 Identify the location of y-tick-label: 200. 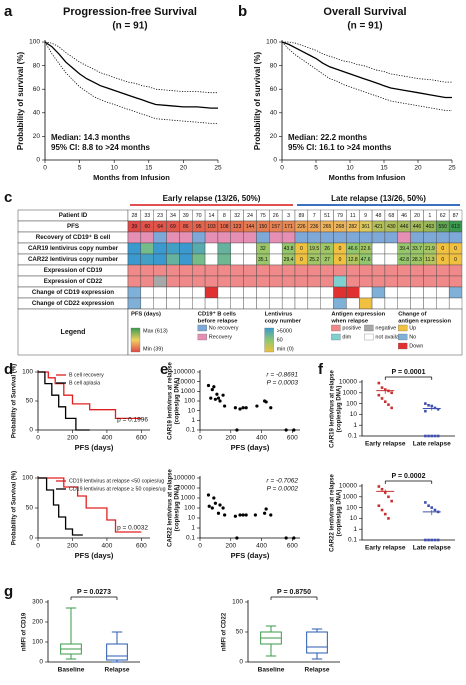
(37, 622).